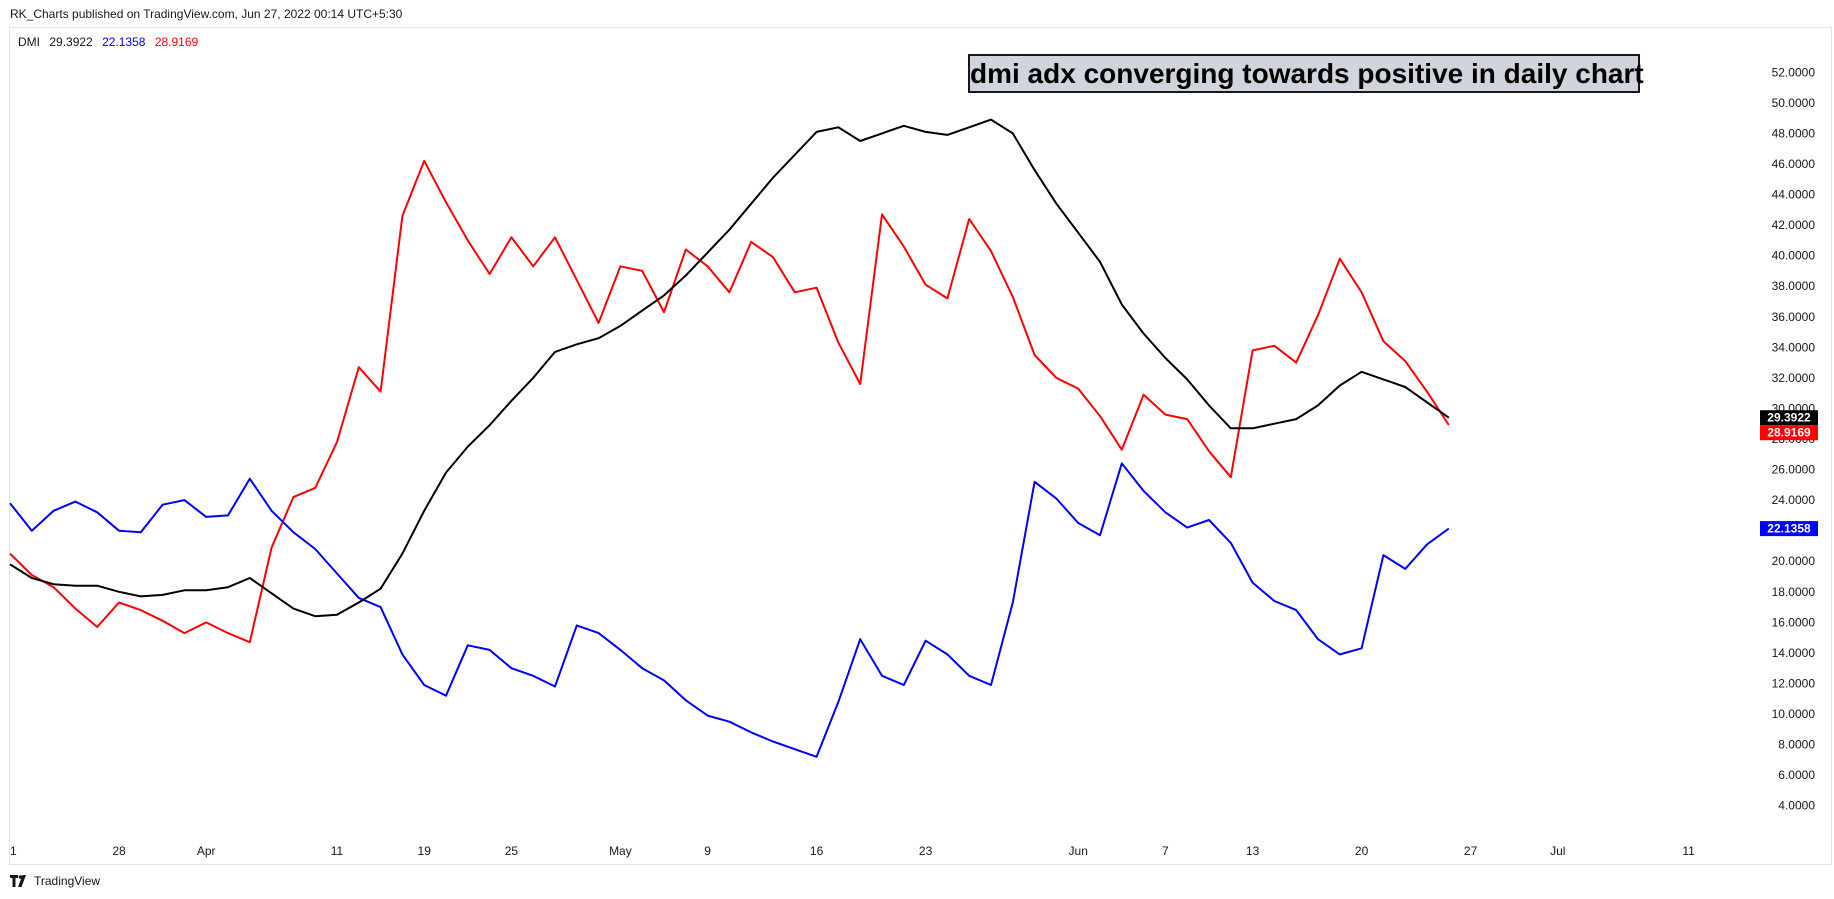 This screenshot has height=899, width=1834. What do you see at coordinates (1794, 714) in the screenshot?
I see `y-tick-label: 10.0000` at bounding box center [1794, 714].